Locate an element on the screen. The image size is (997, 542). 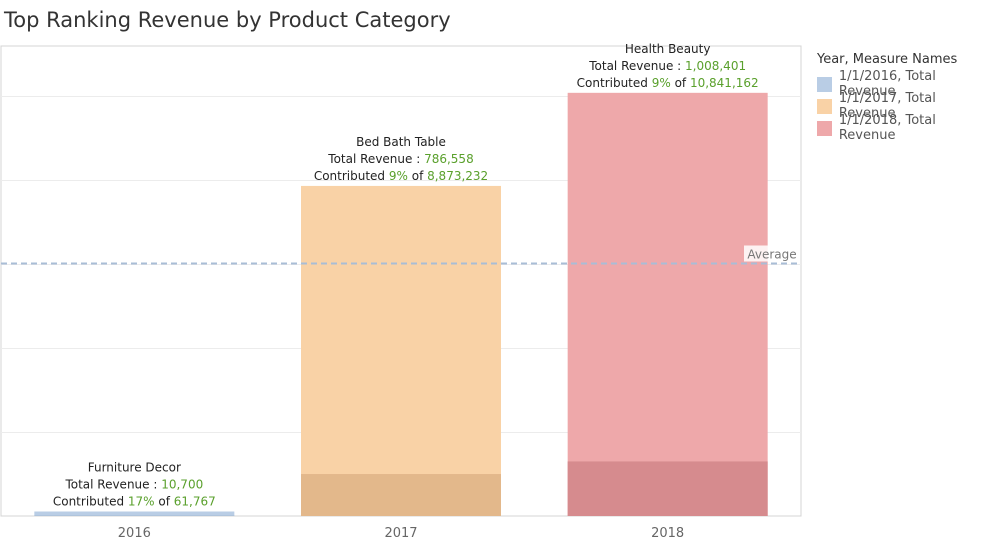
legend-item-2018: 1/1/2018, Total Revenue is located at coordinates (906, 128).